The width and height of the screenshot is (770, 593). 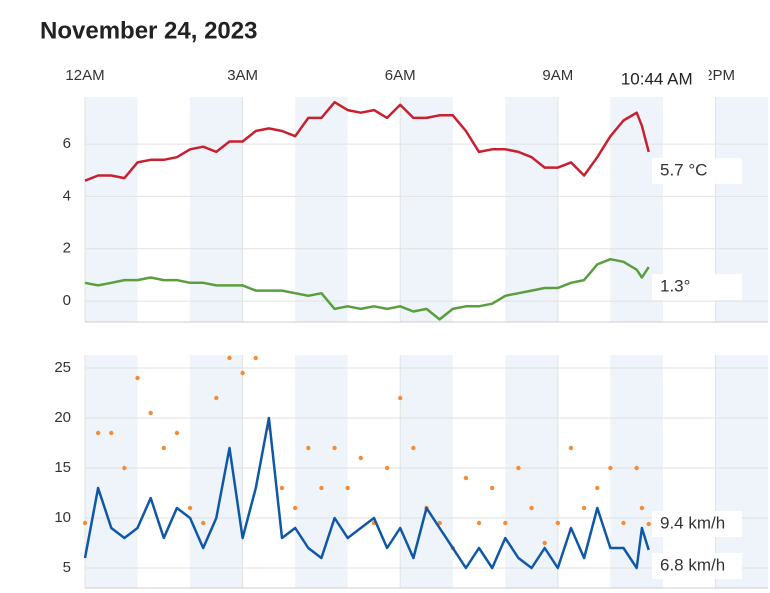 I want to click on x-tick-label: 9AM, so click(x=557, y=75).